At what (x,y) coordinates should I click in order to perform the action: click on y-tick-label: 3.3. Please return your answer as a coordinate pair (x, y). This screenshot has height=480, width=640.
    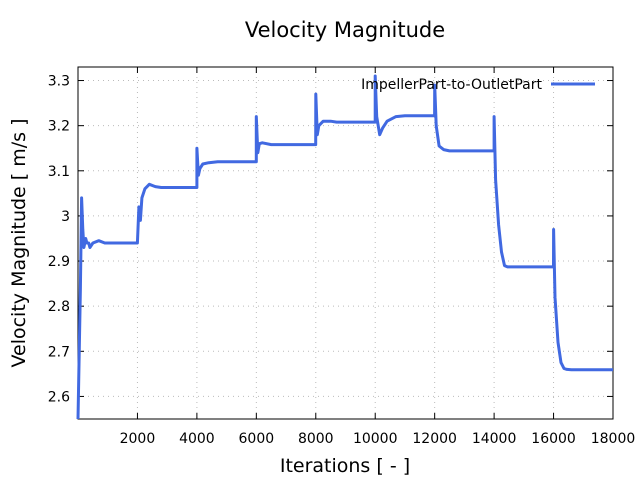
    Looking at the image, I should click on (59, 82).